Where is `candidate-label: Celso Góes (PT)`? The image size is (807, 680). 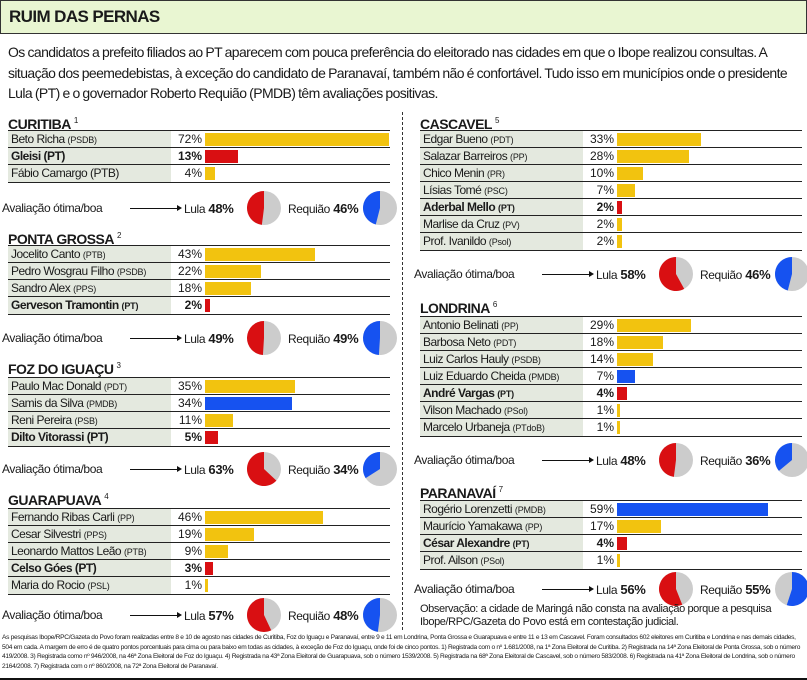
candidate-label: Celso Góes (PT) is located at coordinates (54, 568).